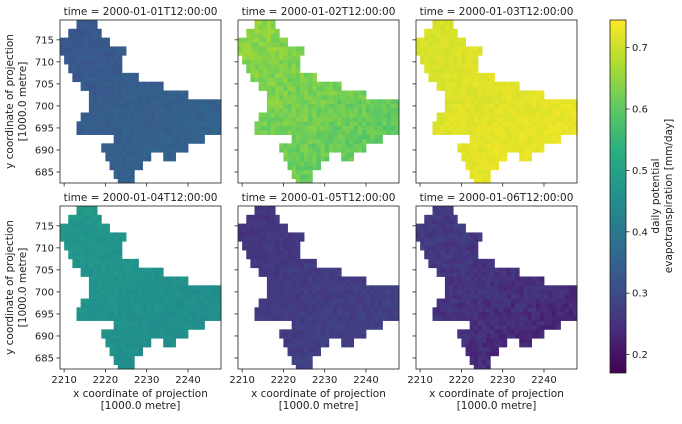 Image resolution: width=682 pixels, height=424 pixels. Describe the element at coordinates (497, 406) in the screenshot. I see `x-axis-label-line-2: [1000.0 metre]` at that location.